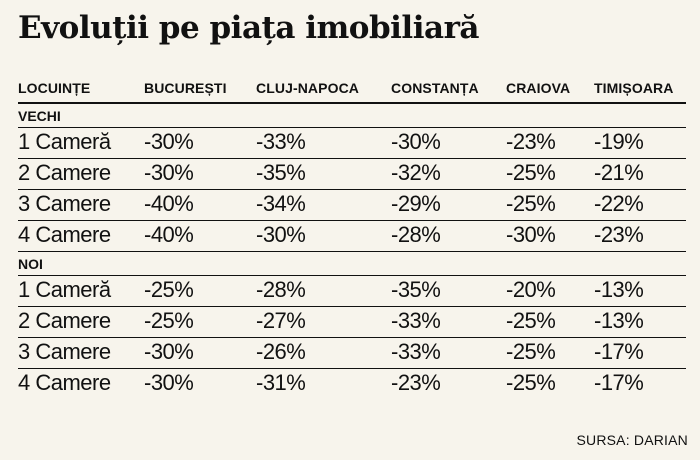  I want to click on column-header: CRAIOVA, so click(538, 88).